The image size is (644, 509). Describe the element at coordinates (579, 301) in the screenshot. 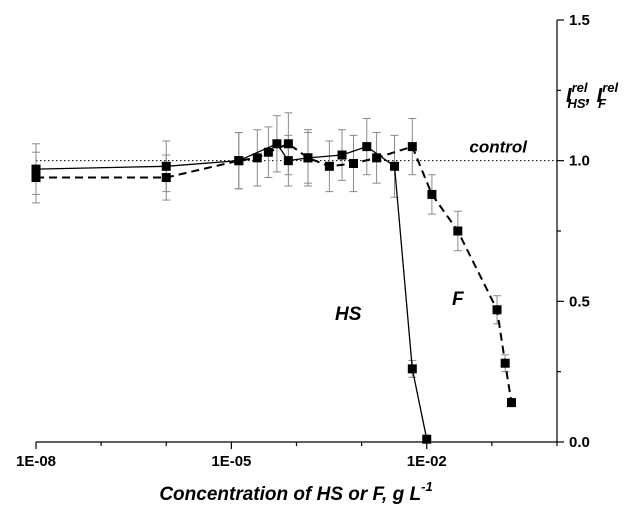

I see `y-tick-label: 0.5` at that location.